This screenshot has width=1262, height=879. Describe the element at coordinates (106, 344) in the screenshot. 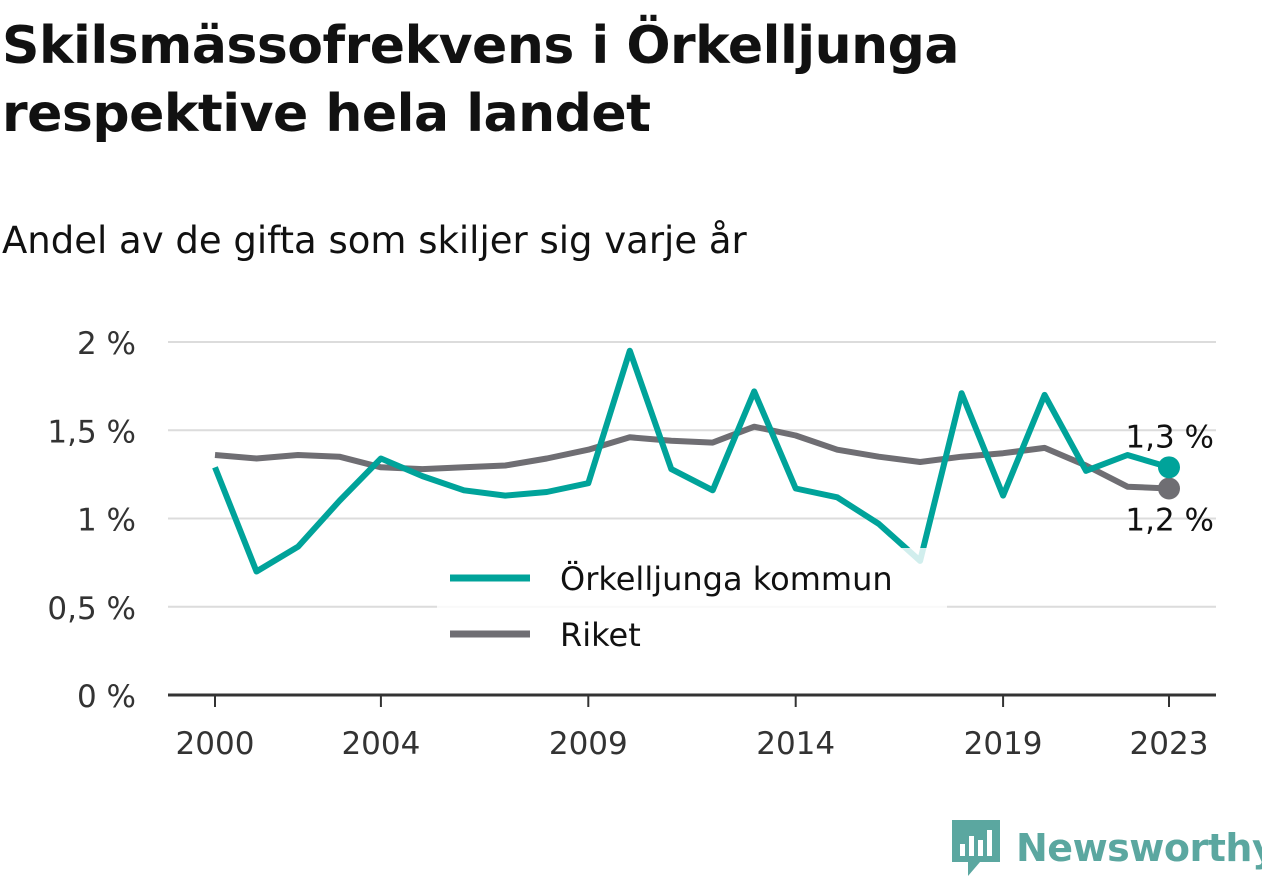

I see `y-tick-label: 2 %` at that location.